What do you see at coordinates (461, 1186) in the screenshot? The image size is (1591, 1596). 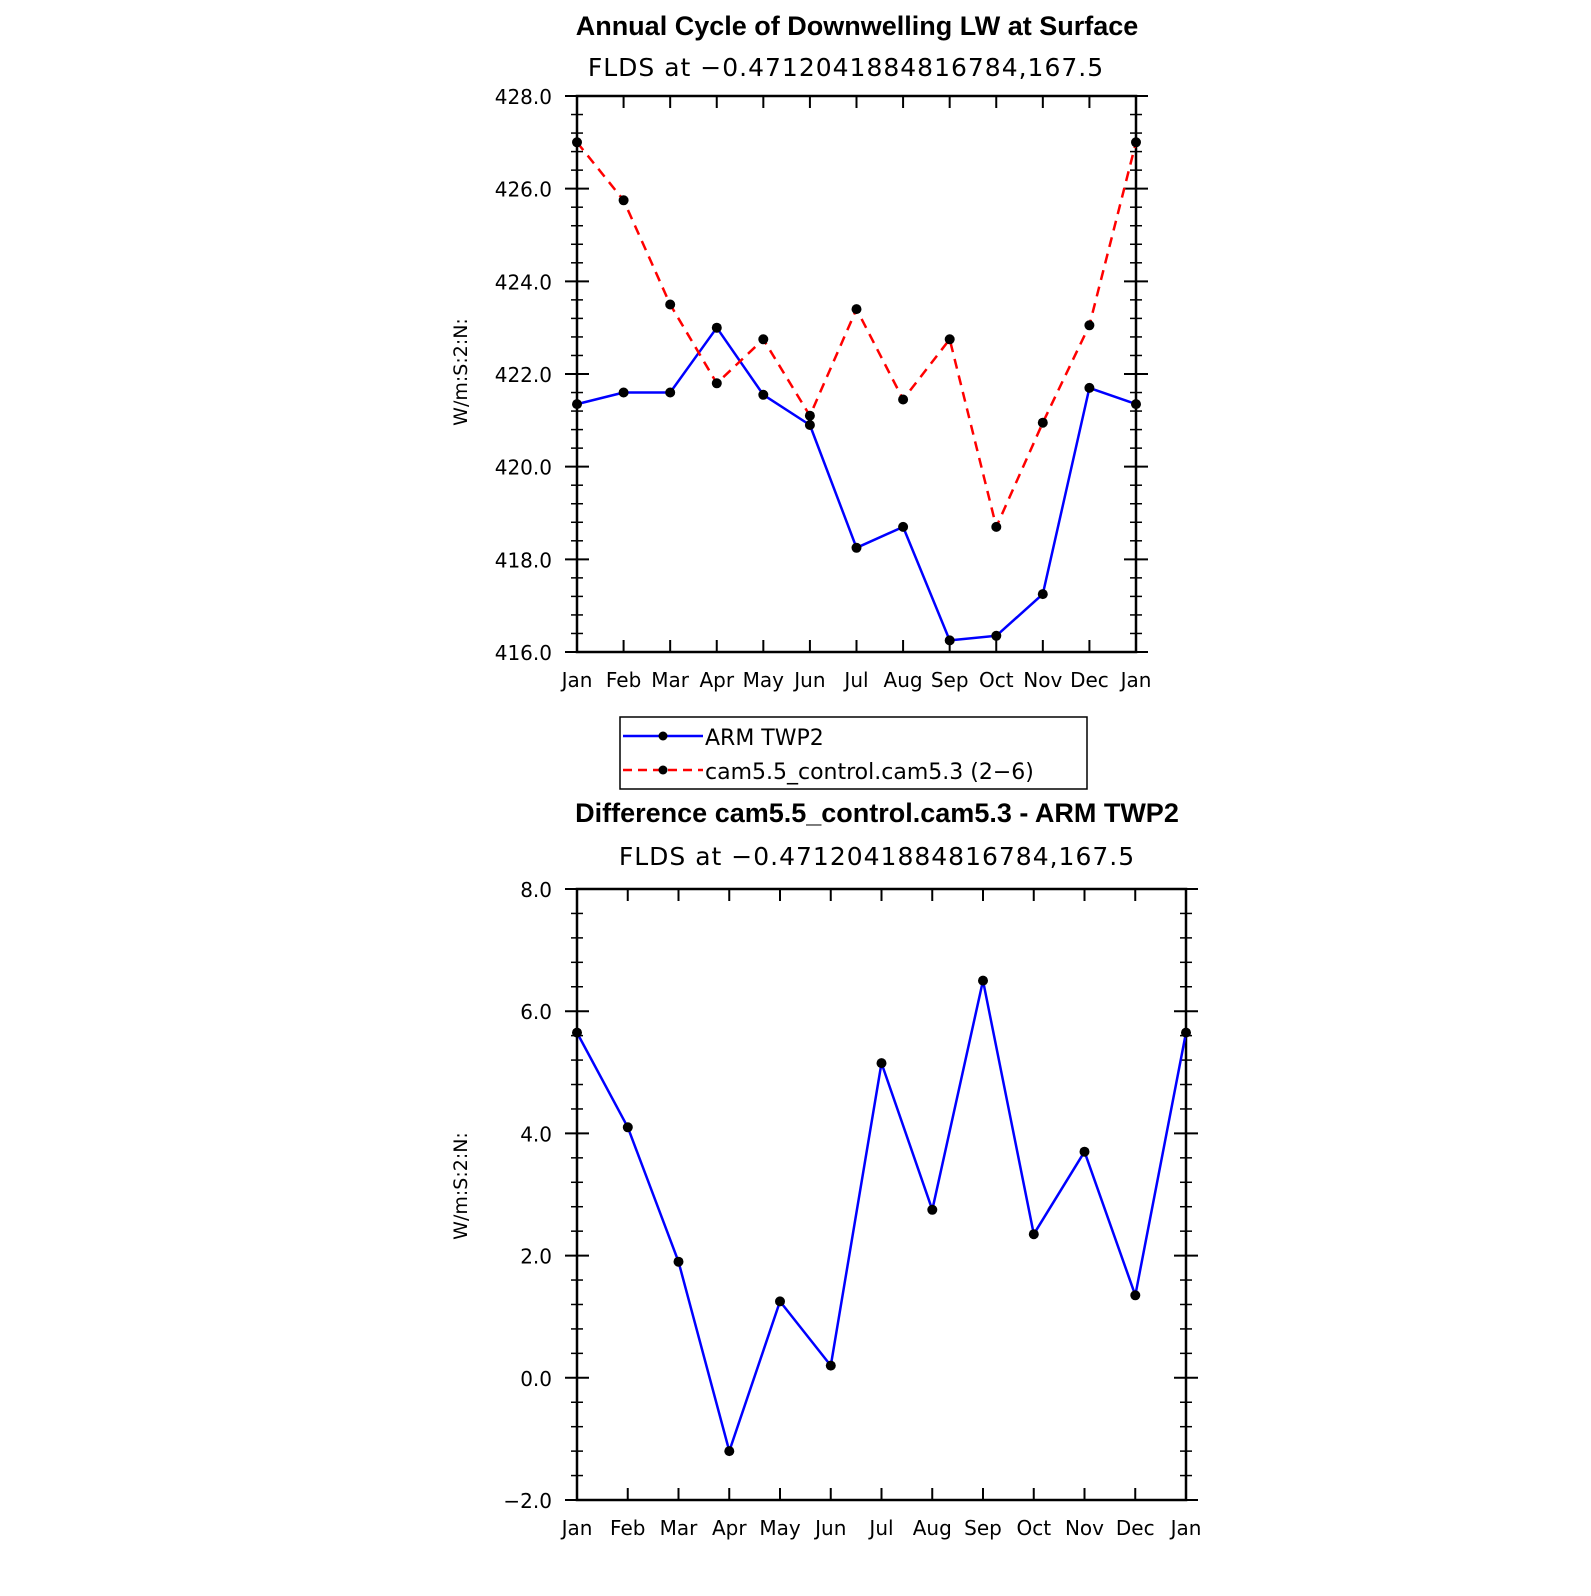 I see `bottom-y-axis-label: W/m:S:2:N:` at bounding box center [461, 1186].